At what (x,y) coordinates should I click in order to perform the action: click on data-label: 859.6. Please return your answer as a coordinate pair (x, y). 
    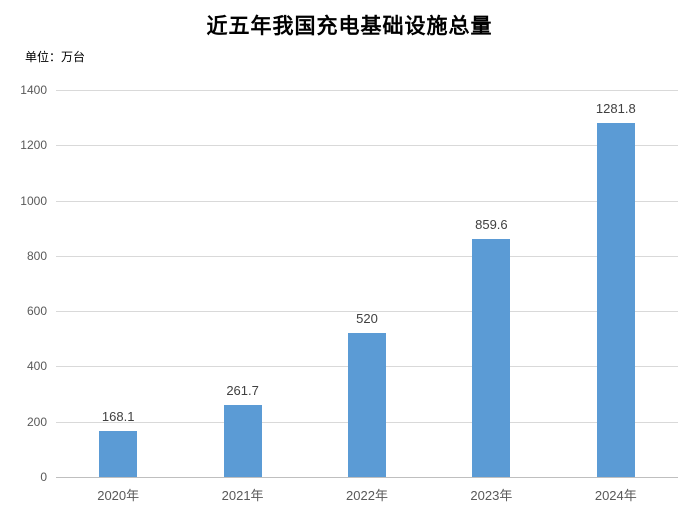
    Looking at the image, I should click on (491, 225).